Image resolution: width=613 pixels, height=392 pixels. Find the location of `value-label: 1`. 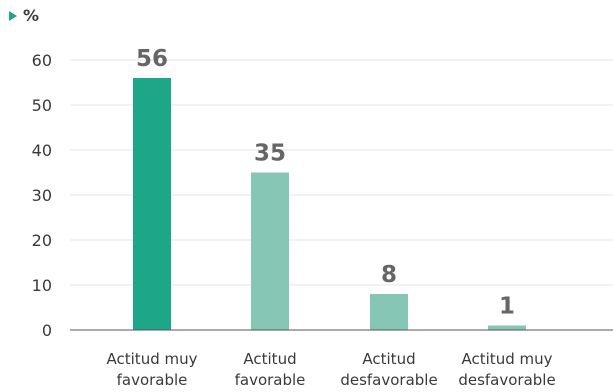

value-label: 1 is located at coordinates (507, 307).